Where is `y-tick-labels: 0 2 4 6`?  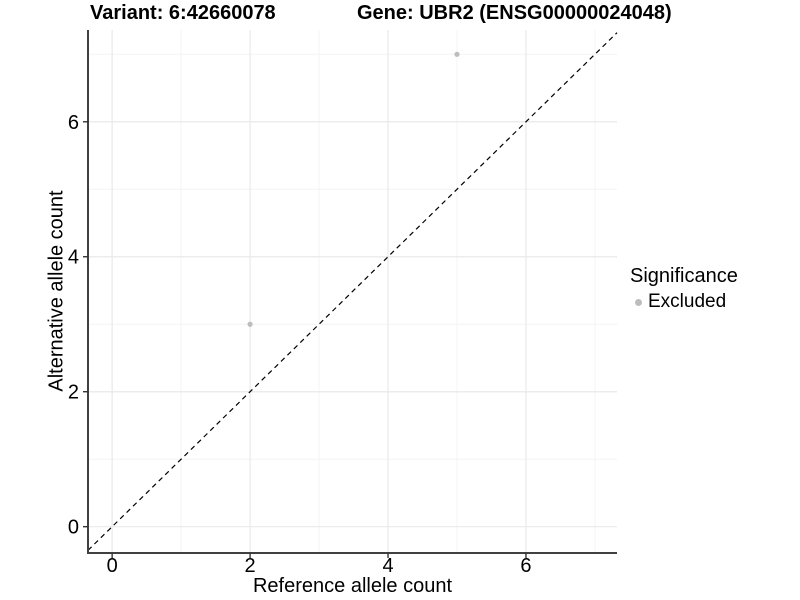 y-tick-labels: 0 2 4 6 is located at coordinates (73, 325).